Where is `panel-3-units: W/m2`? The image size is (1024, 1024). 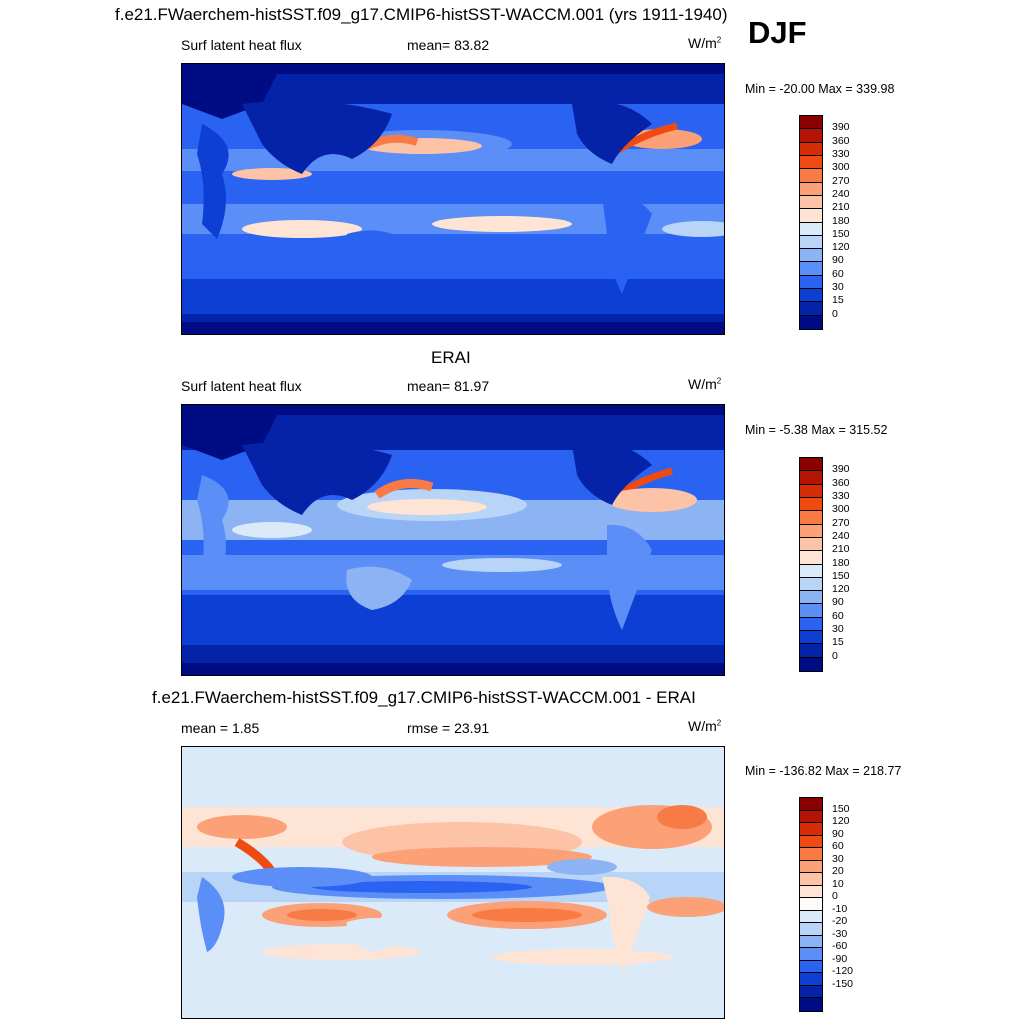
panel-3-units: W/m2 is located at coordinates (705, 726).